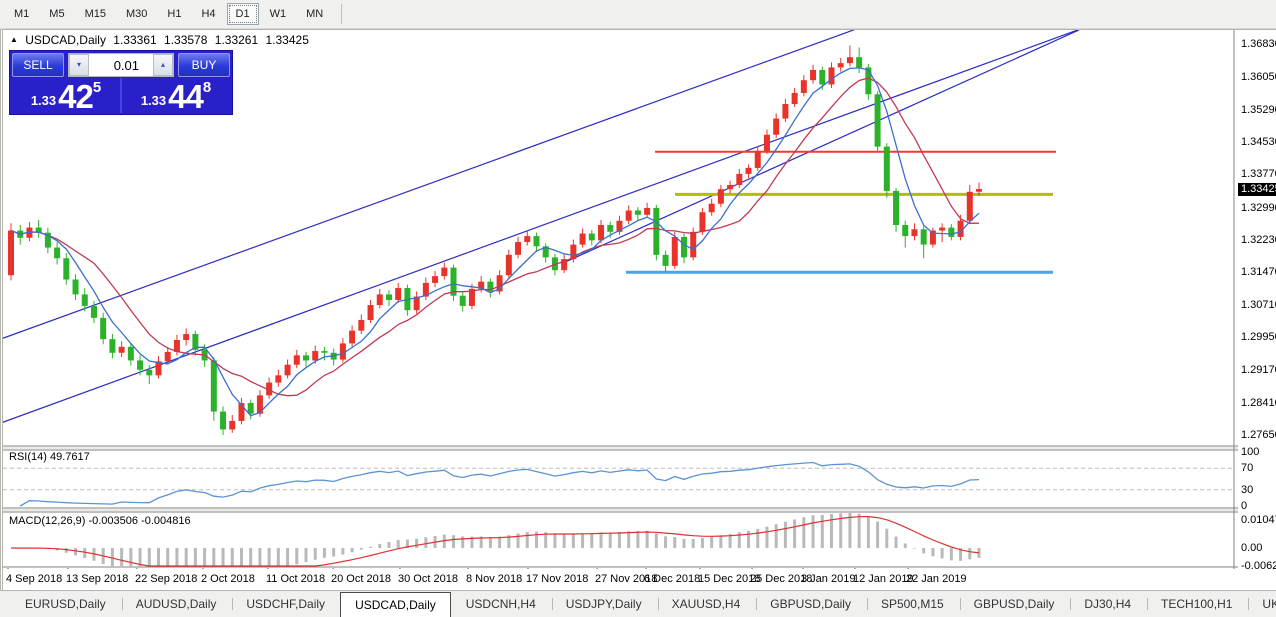  I want to click on ask-pips: 44, so click(186, 96).